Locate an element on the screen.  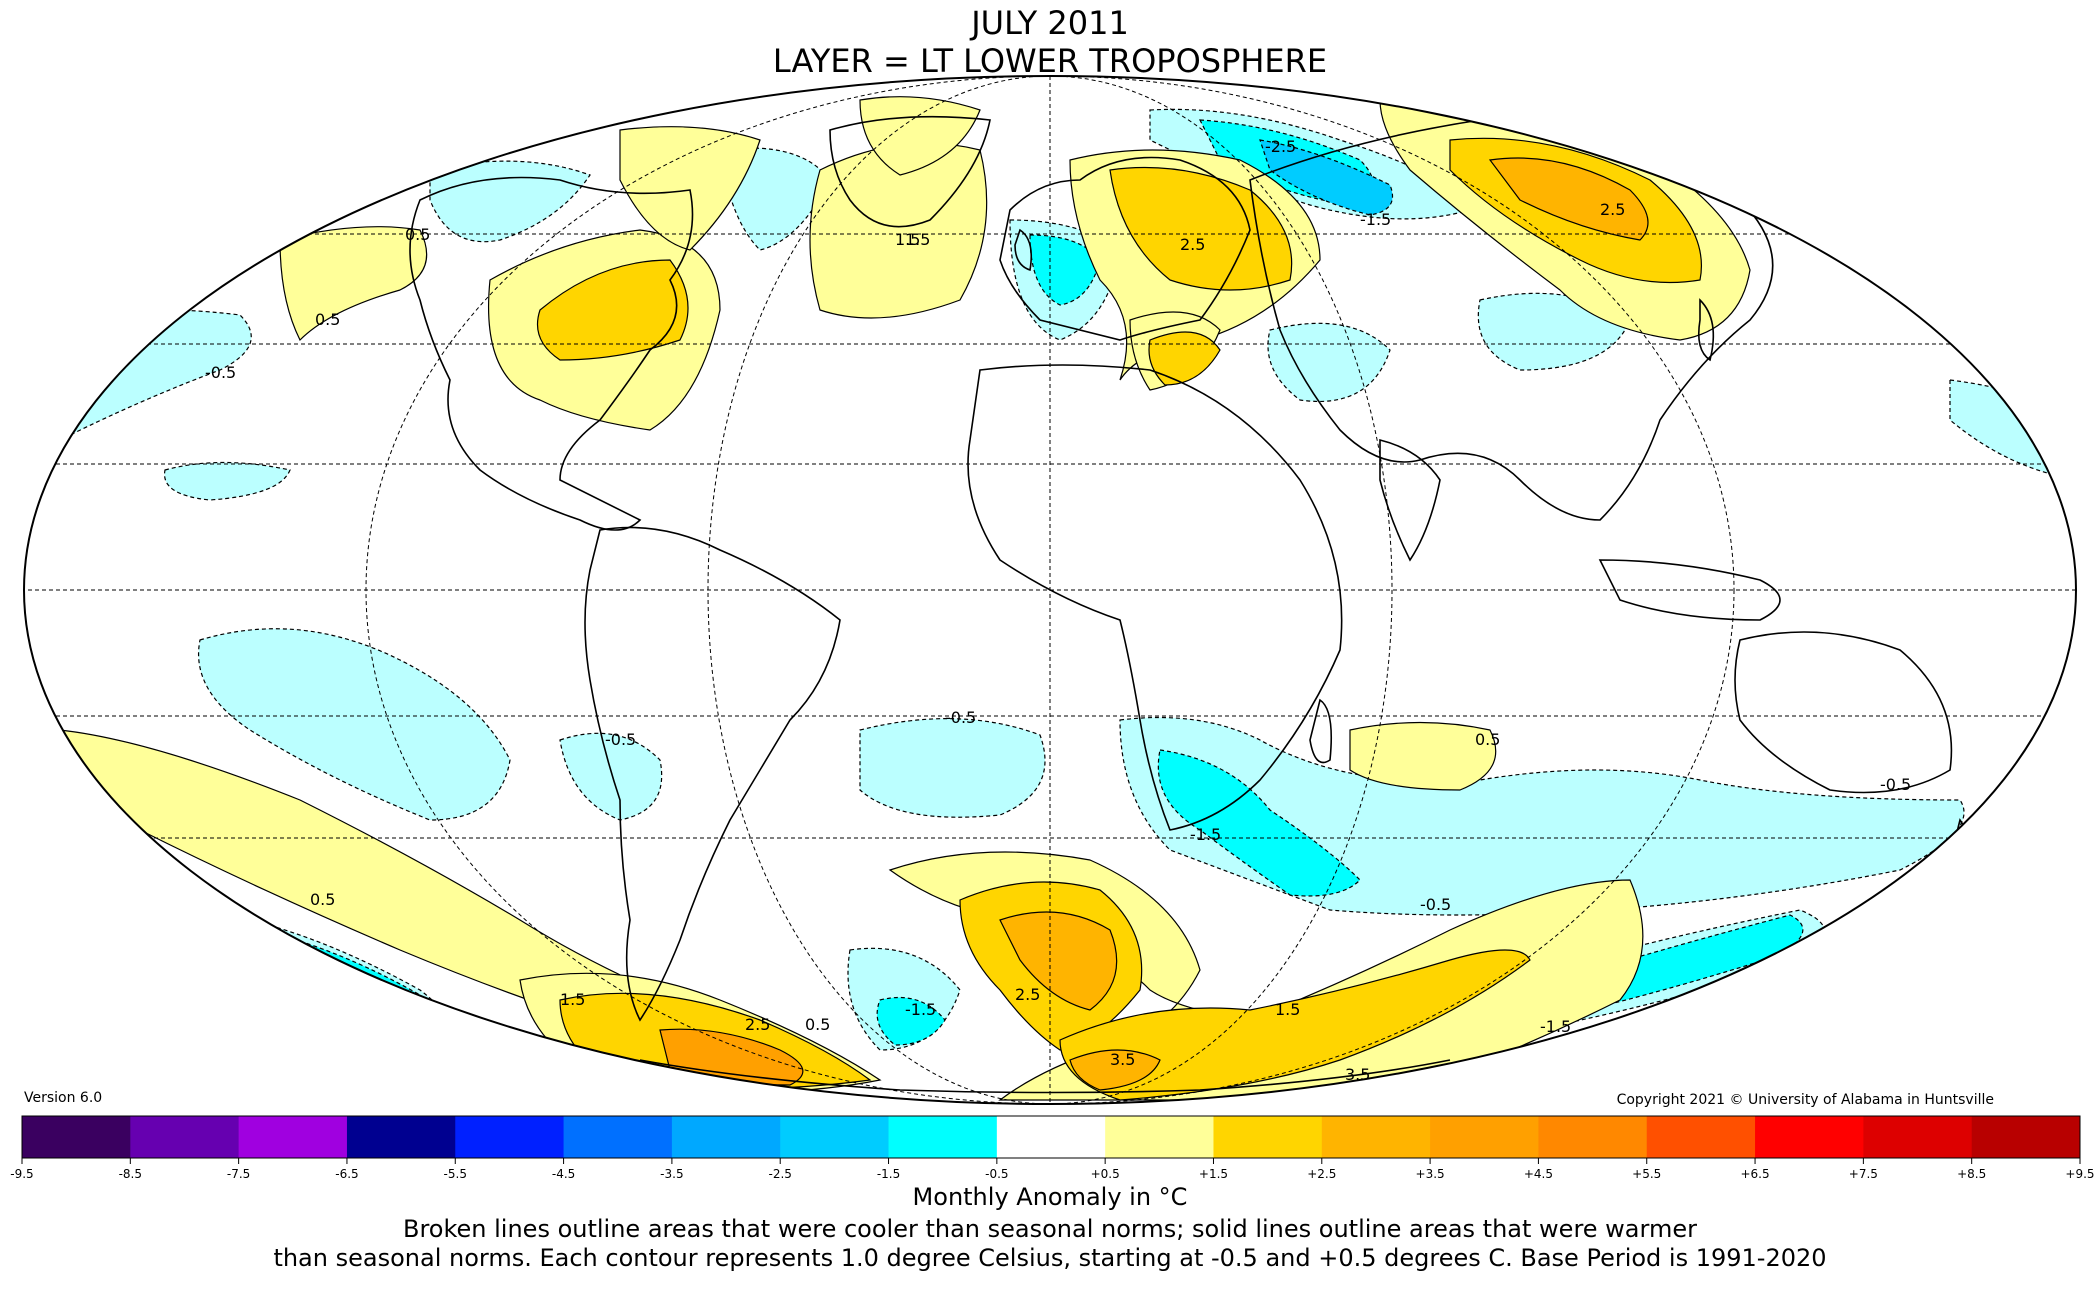
colorbar-tick-label: +7.5 is located at coordinates (1863, 1174).